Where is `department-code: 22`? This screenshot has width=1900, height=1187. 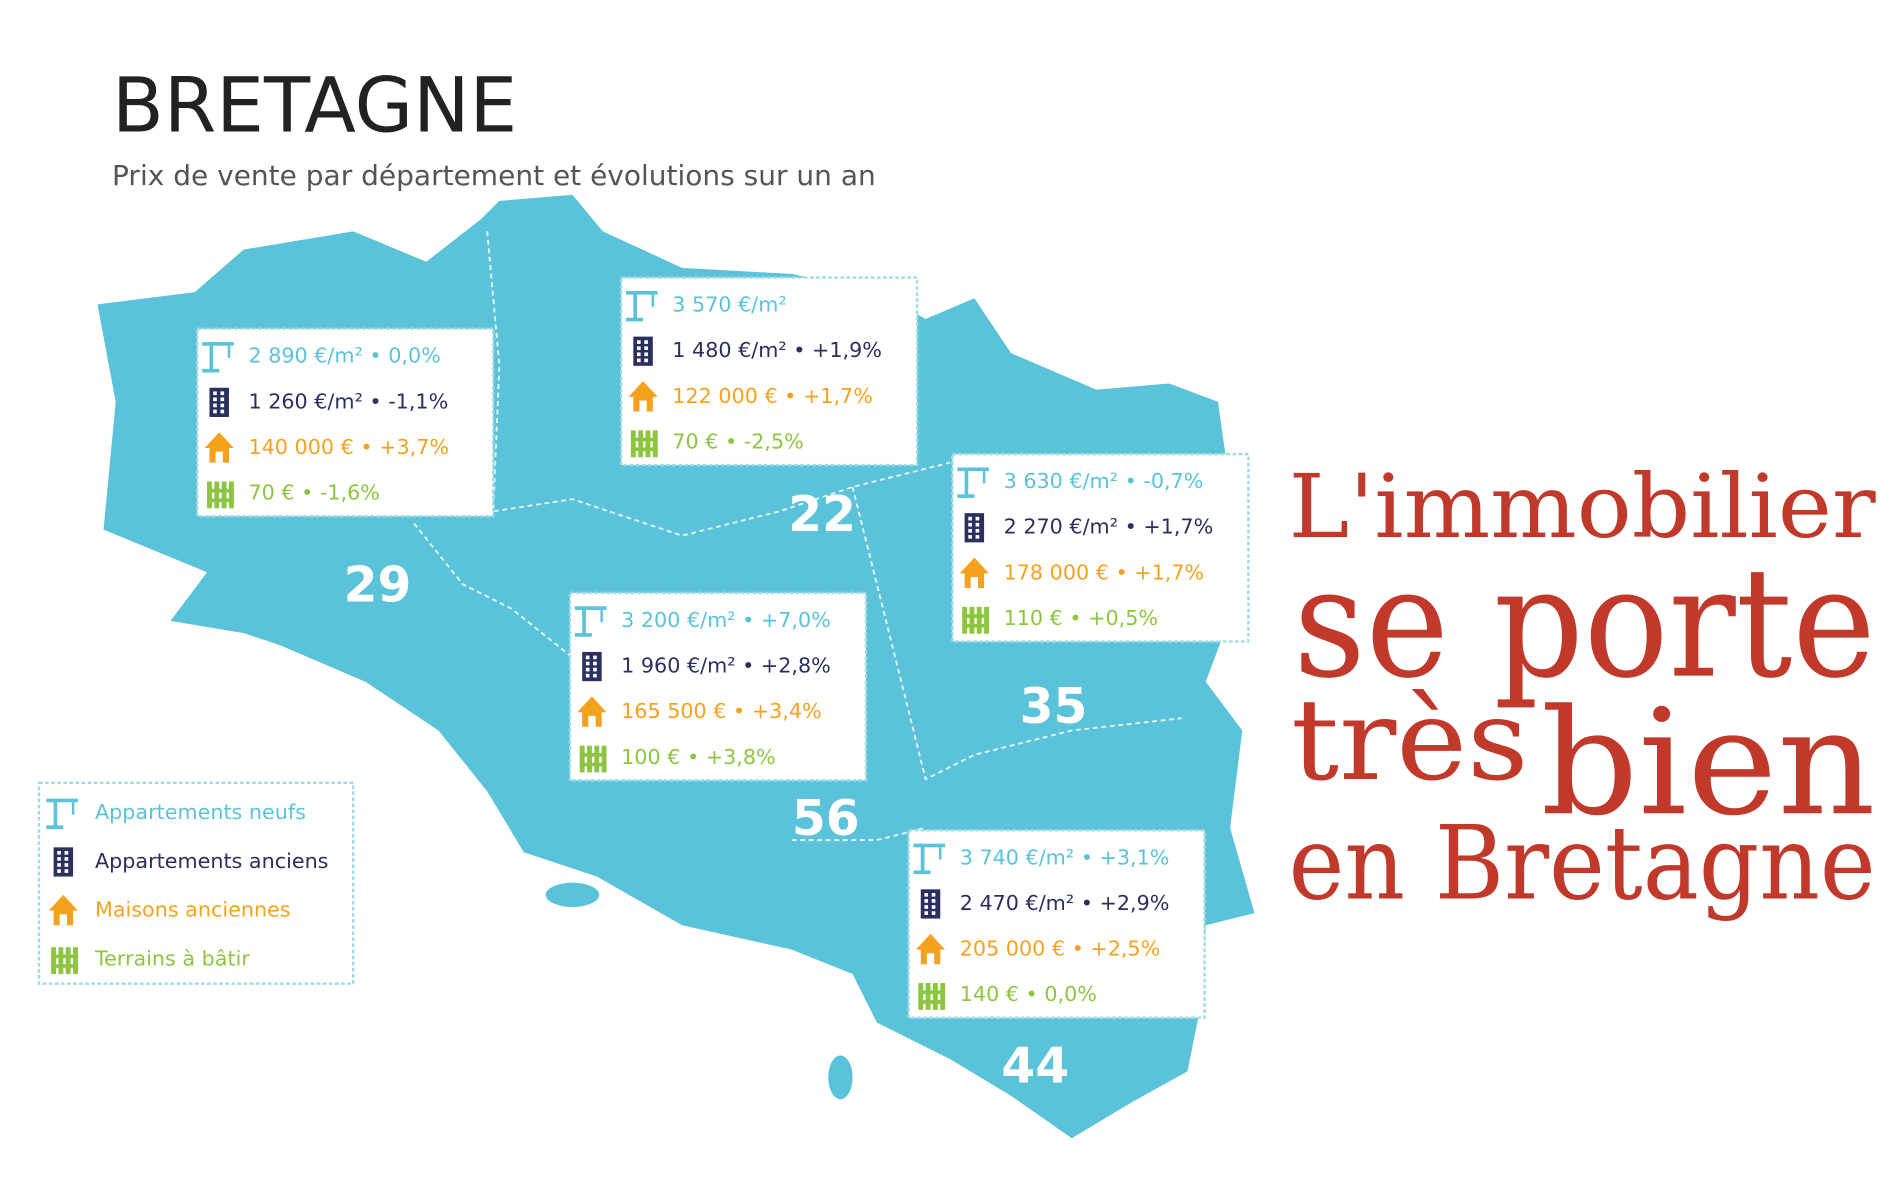
department-code: 22 is located at coordinates (822, 515).